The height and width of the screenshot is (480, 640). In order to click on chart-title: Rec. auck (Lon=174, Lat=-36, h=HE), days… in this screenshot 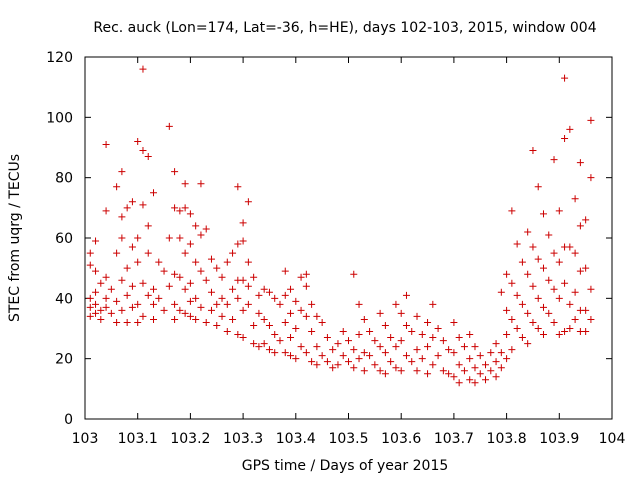, I will do `click(344, 28)`.